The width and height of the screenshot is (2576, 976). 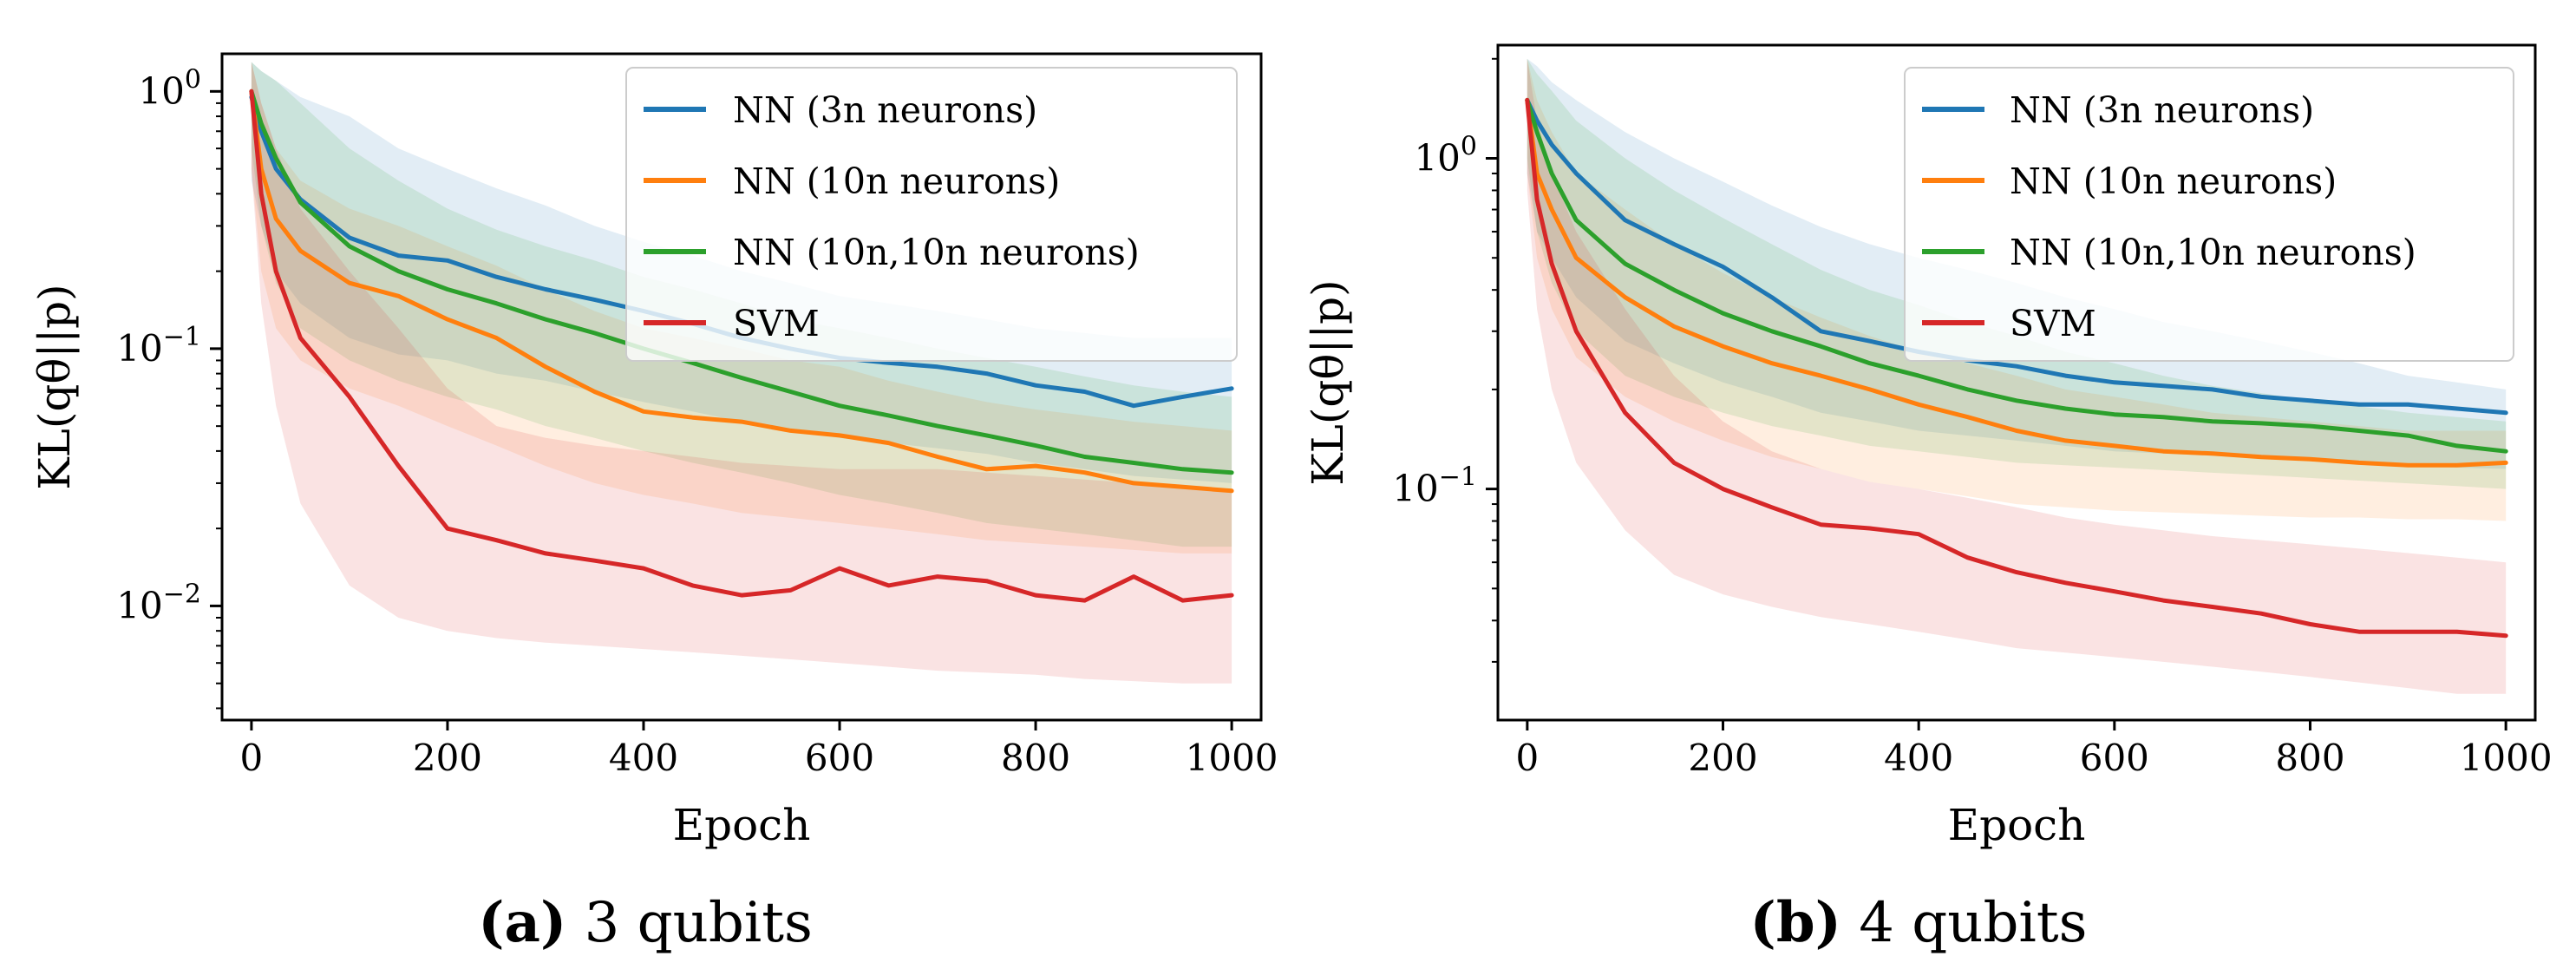 What do you see at coordinates (2034, 749) in the screenshot?
I see `x-axis-ticks-b: 0 200 400 600 800 1000` at bounding box center [2034, 749].